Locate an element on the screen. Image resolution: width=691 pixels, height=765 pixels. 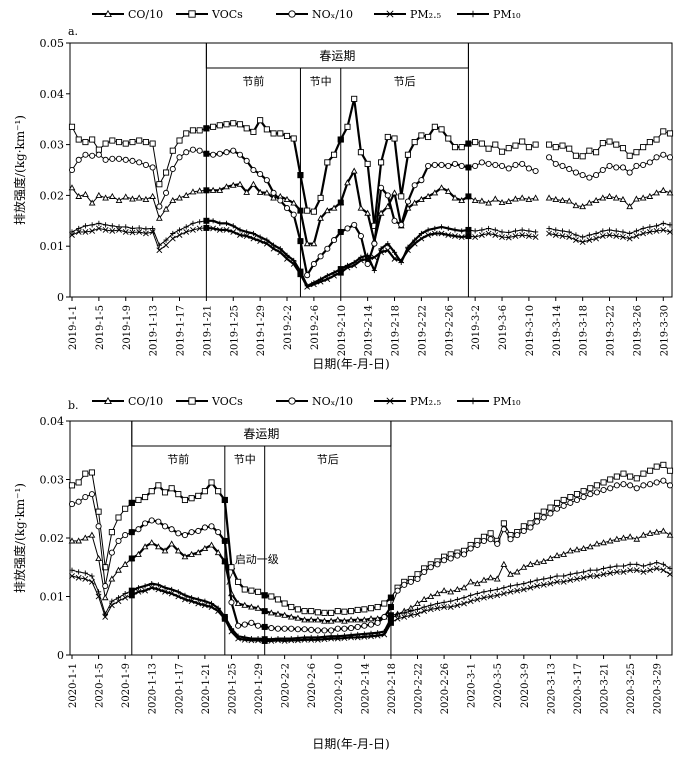
legend-marker is located at coordinates (108, 400).